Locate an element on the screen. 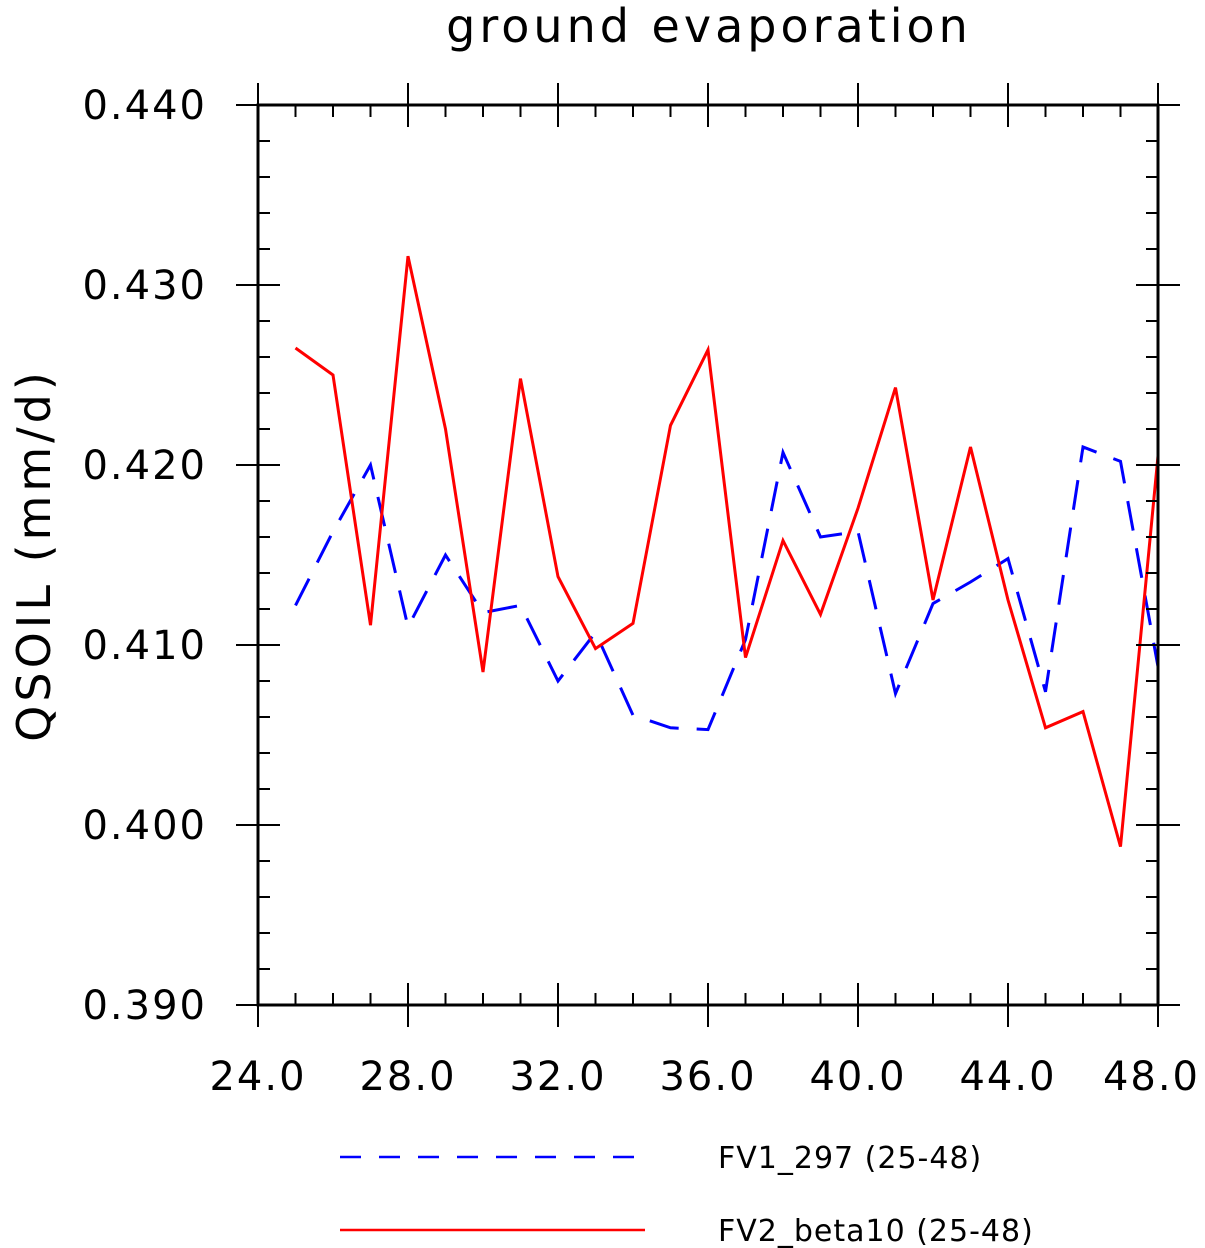 Image resolution: width=1205 pixels, height=1248 pixels. y-tick-label: 0.430 is located at coordinates (144, 286).